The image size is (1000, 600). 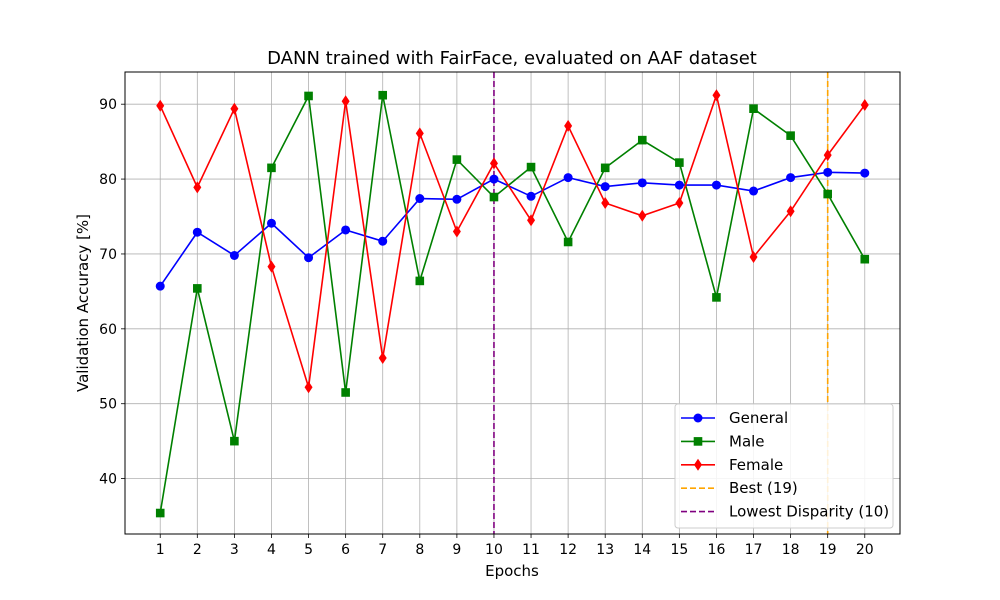 What do you see at coordinates (568, 550) in the screenshot?
I see `x-tick-label: 12` at bounding box center [568, 550].